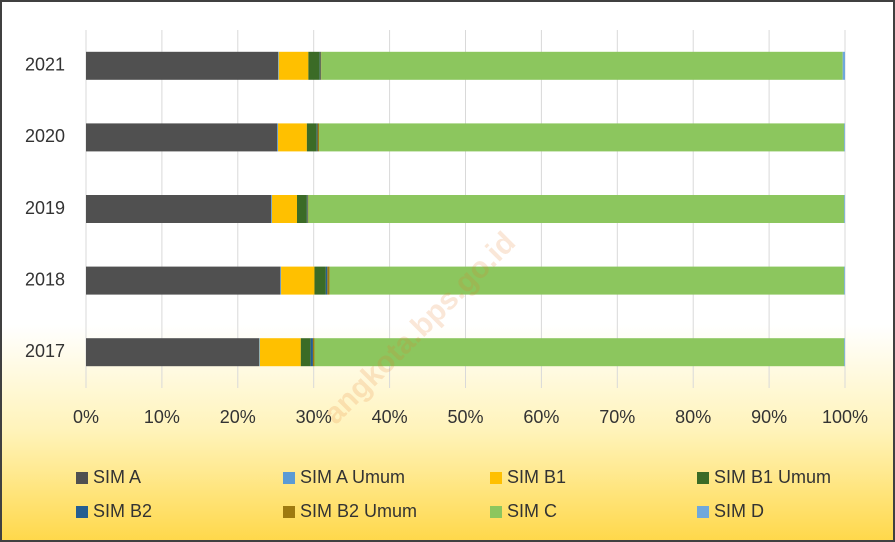 The width and height of the screenshot is (895, 542). I want to click on x-tick-label: 40%, so click(390, 417).